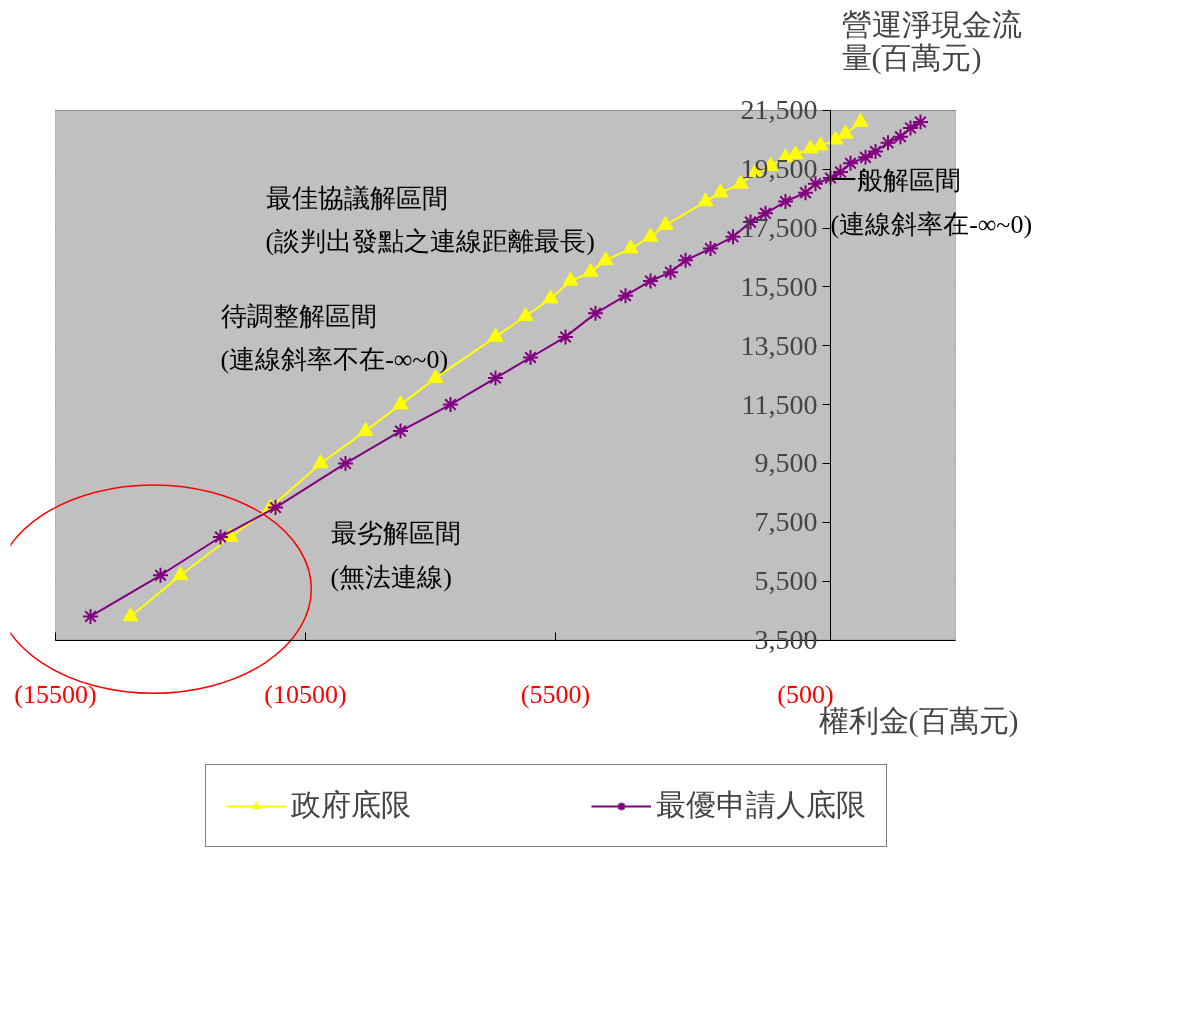 This screenshot has height=1017, width=1192. What do you see at coordinates (334, 338) in the screenshot?
I see `annotation: 待調整解區間 (連線斜率不在-∞~0)` at bounding box center [334, 338].